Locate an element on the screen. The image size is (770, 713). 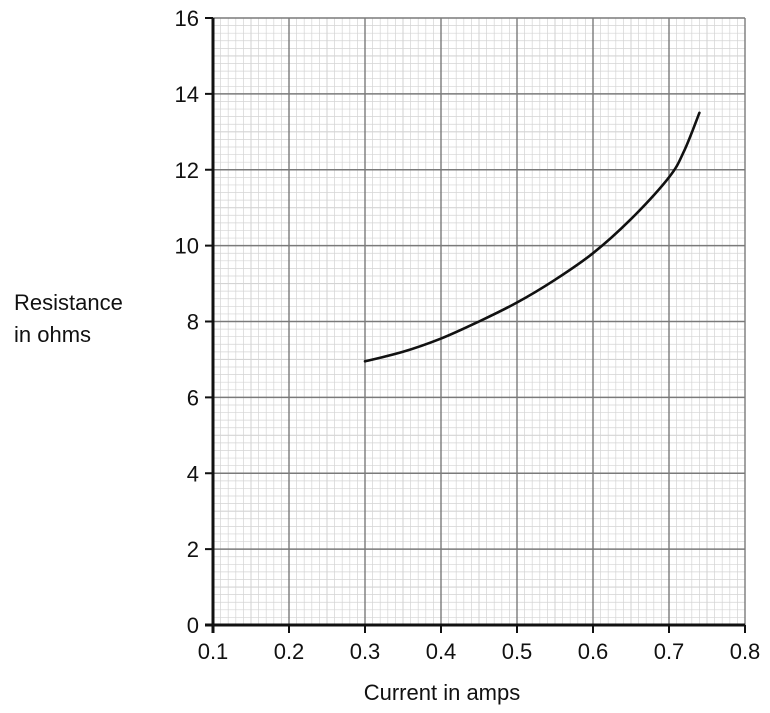
x-tick-label: 0.7 is located at coordinates (669, 651).